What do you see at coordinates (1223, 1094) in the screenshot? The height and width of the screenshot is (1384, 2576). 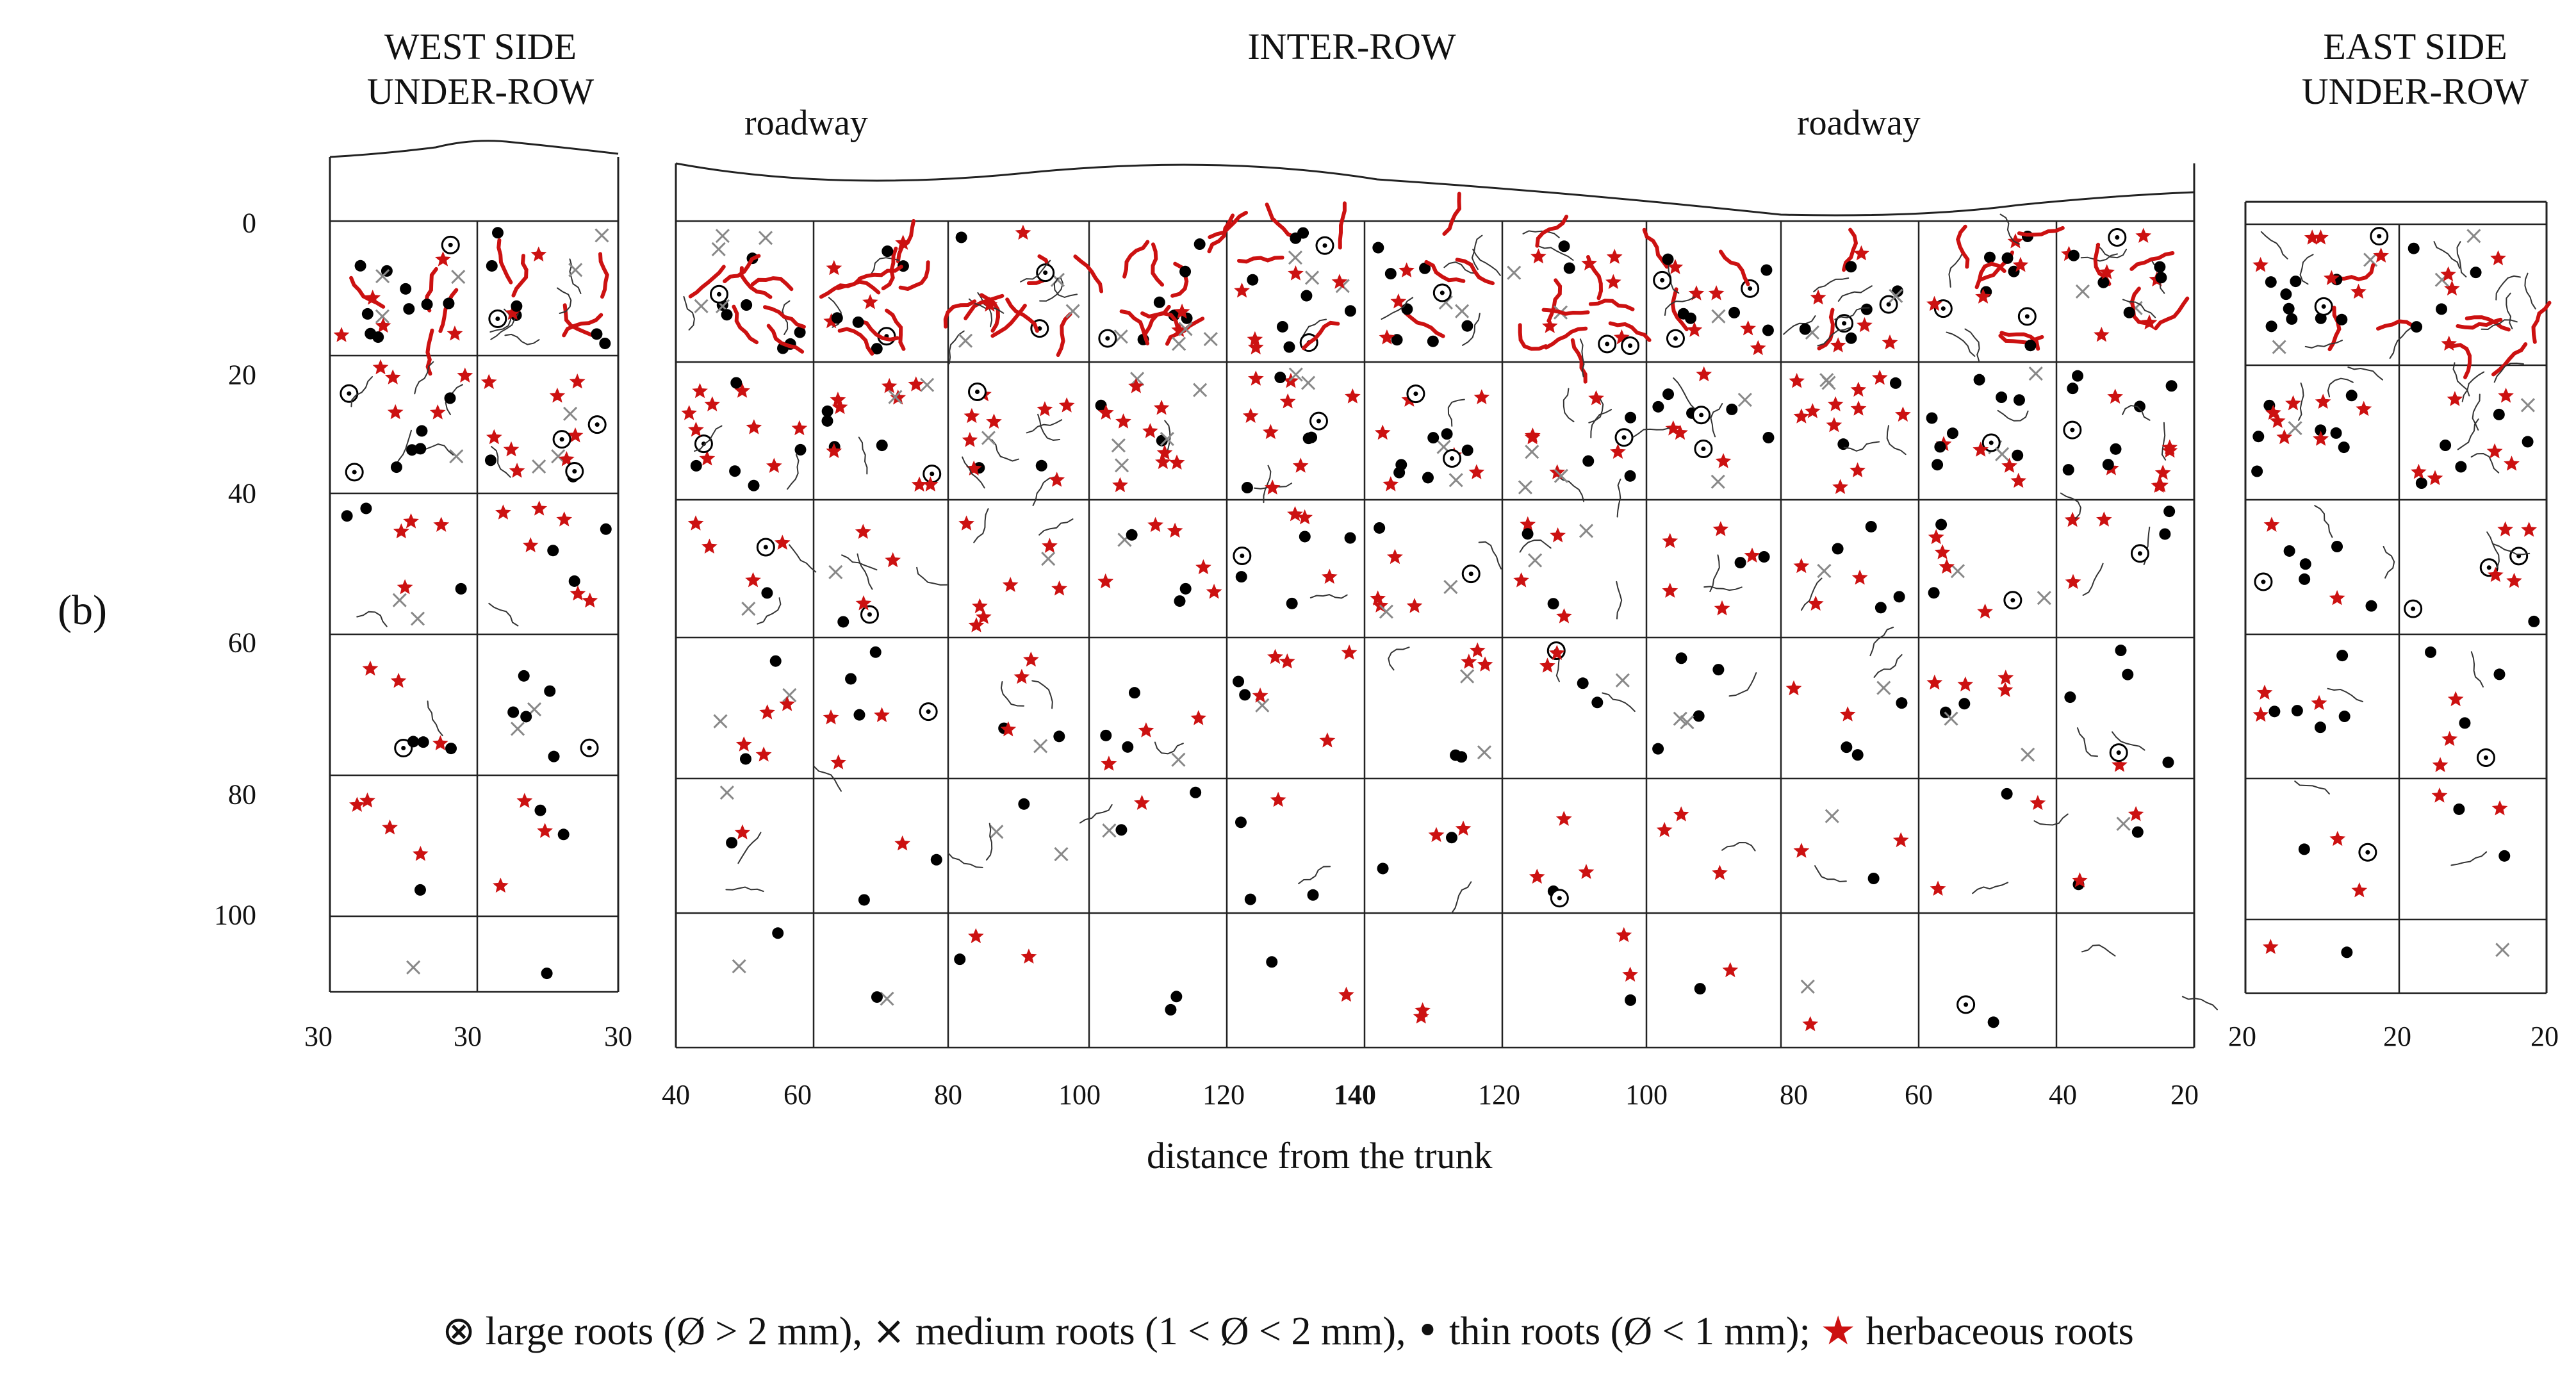 I see `inter-x-tick: 120` at bounding box center [1223, 1094].